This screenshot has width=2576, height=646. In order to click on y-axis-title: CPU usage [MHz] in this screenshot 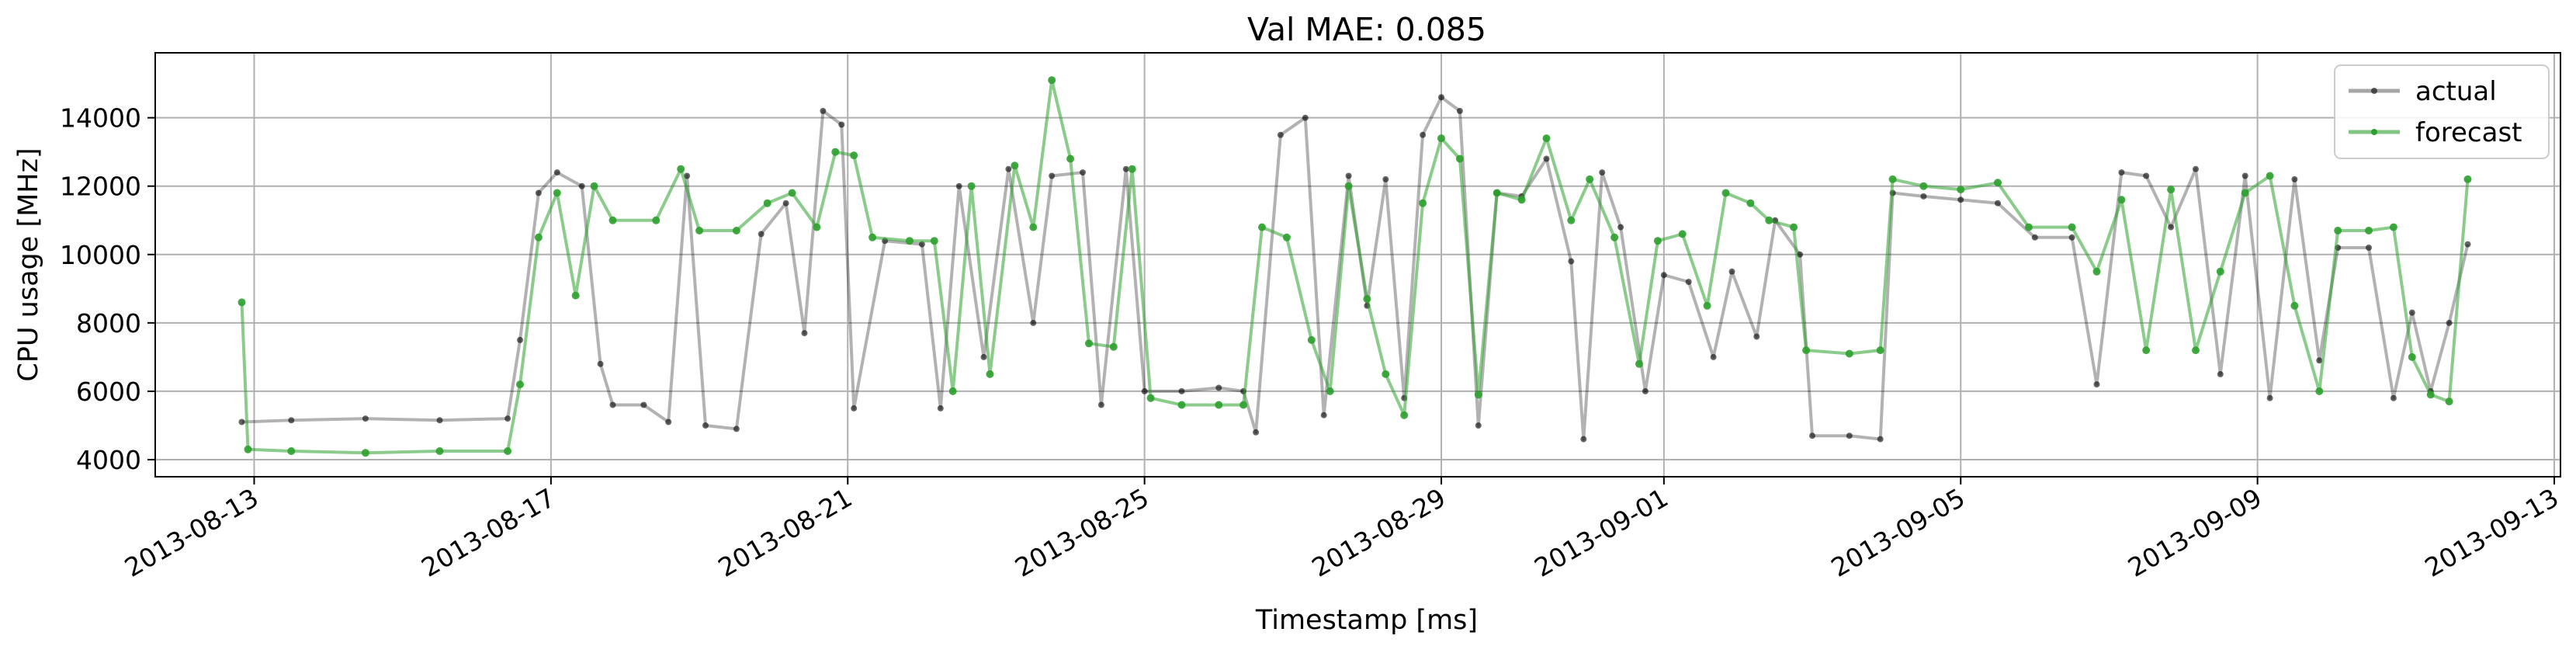, I will do `click(28, 264)`.